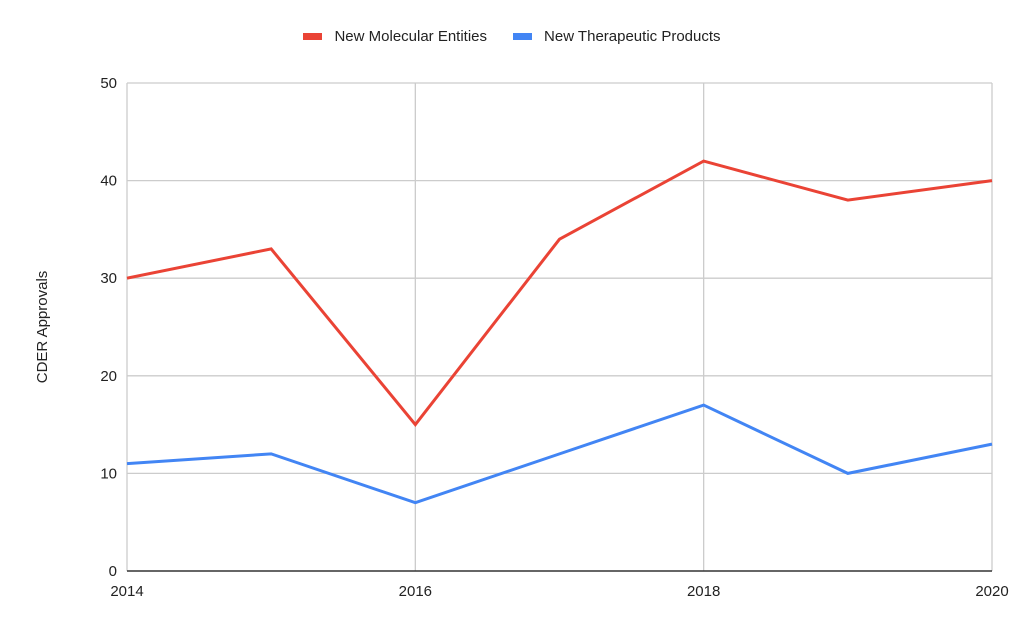  I want to click on legend-item-new-molecular-entities: New Molecular Entities, so click(395, 36).